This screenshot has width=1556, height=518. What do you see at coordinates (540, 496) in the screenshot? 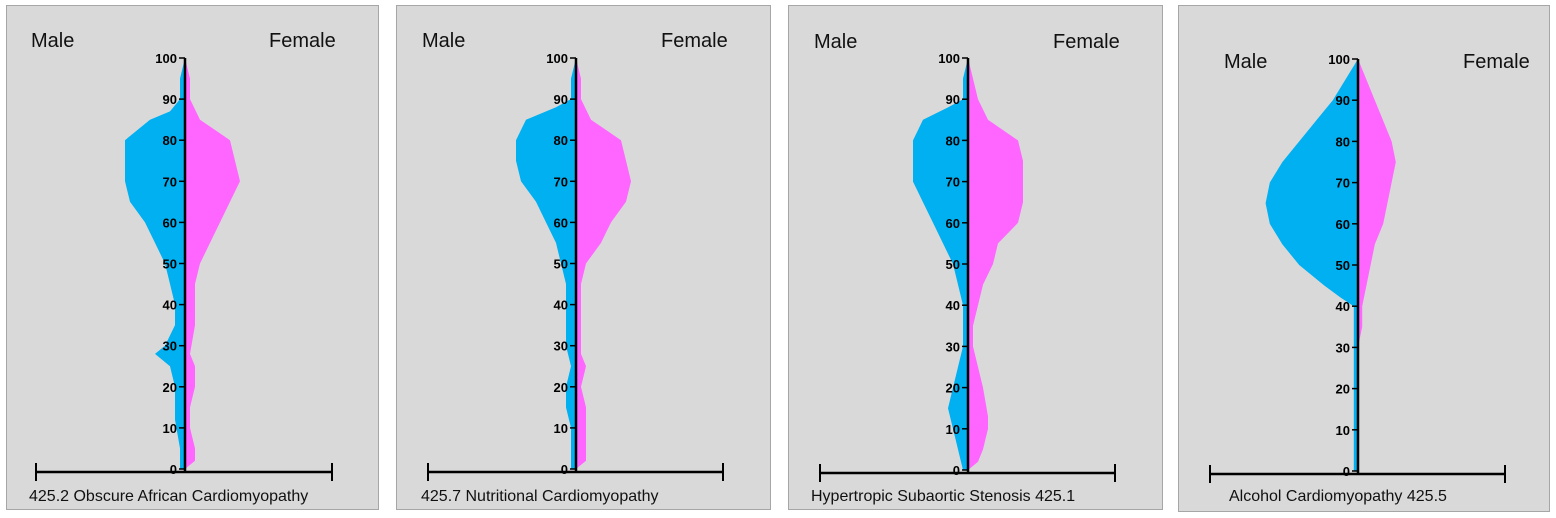
I see `chart-title: 425.7 Nutritional Cardiomyopathy` at bounding box center [540, 496].